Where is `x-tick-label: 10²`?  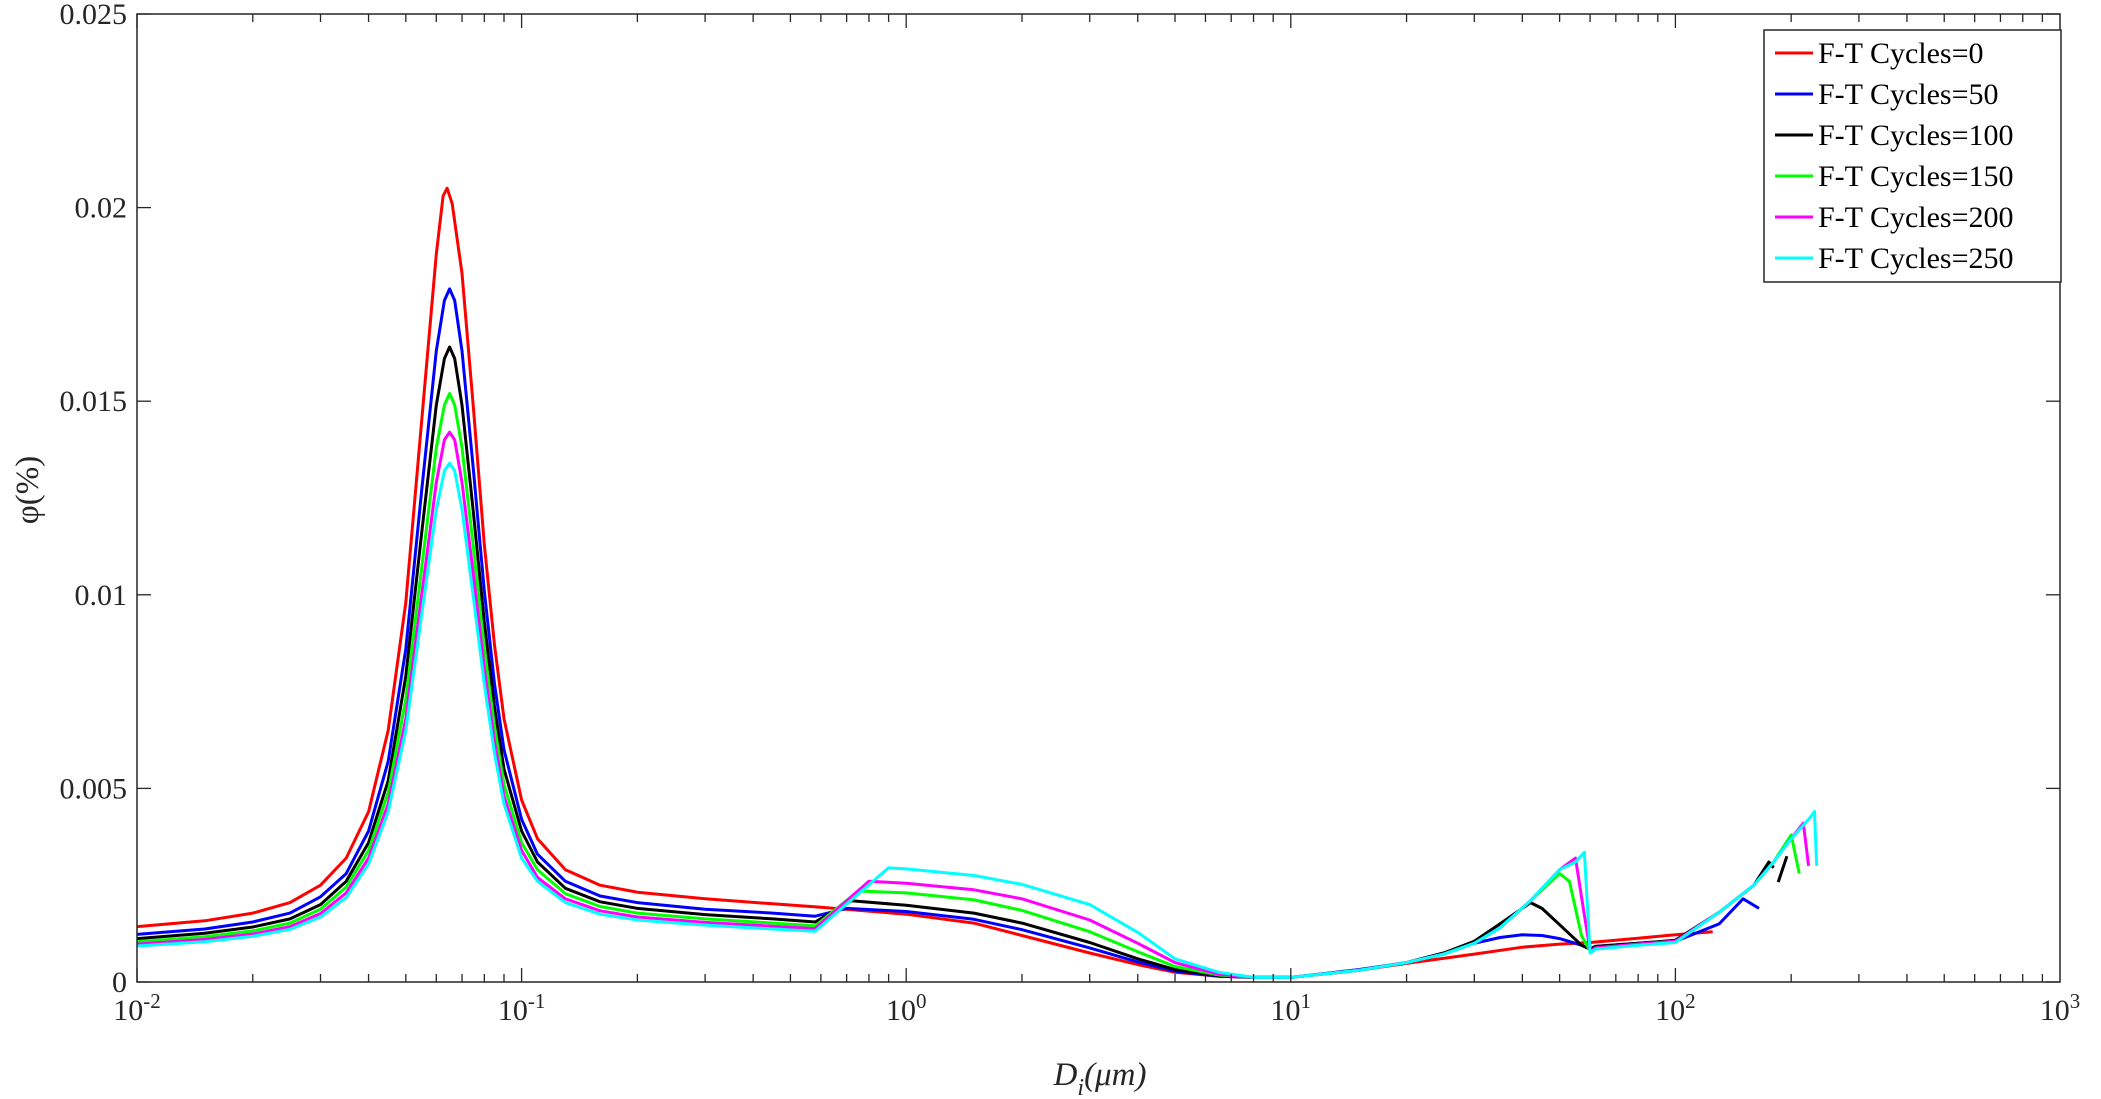 x-tick-label: 10² is located at coordinates (1675, 1008).